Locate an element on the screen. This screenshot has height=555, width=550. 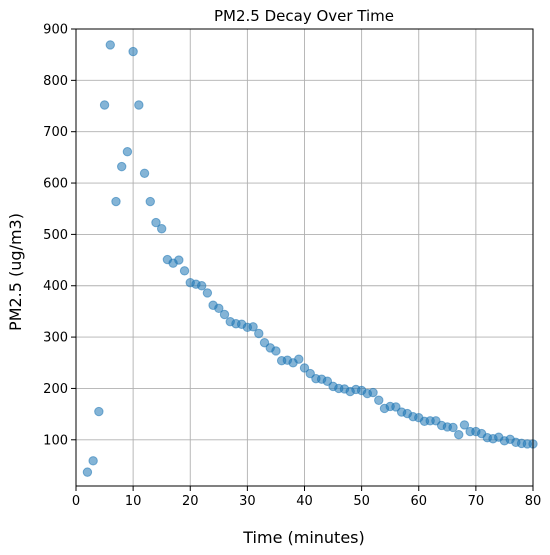
x-tick-label: 20 is located at coordinates (190, 501).